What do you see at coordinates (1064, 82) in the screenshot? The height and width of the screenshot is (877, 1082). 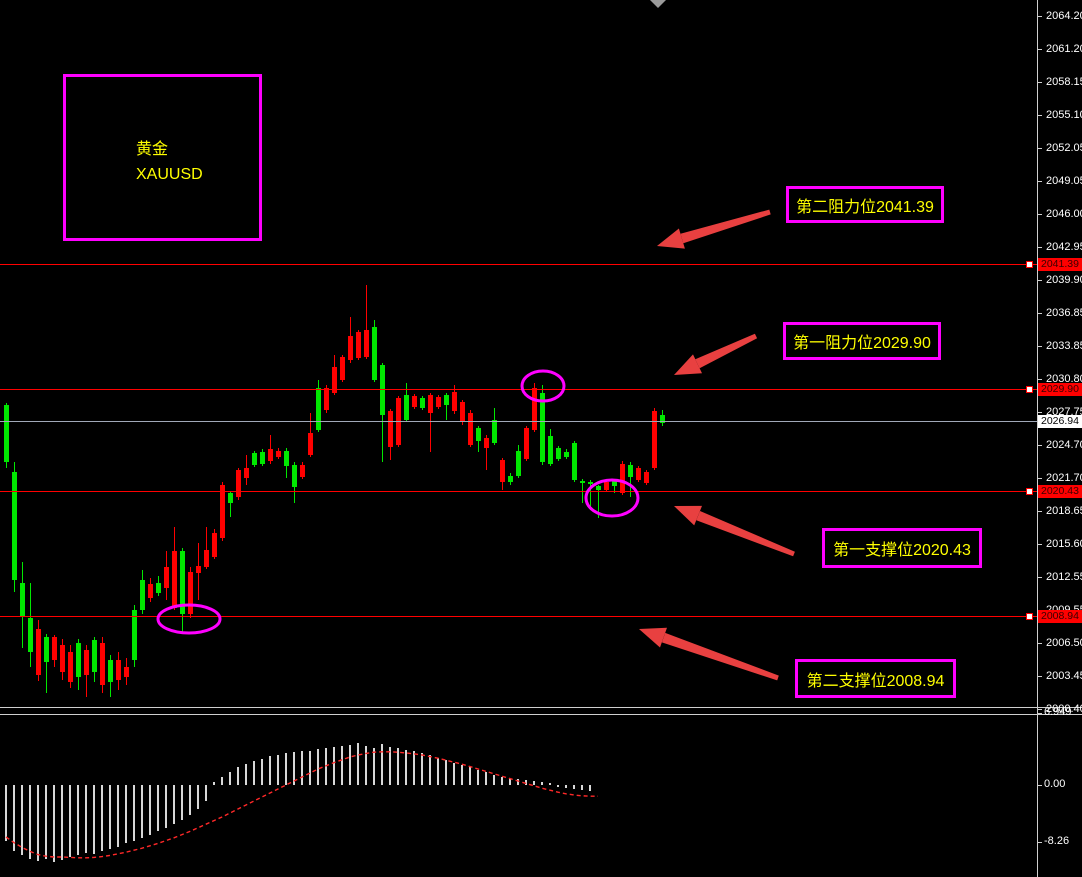 I see `y-axis-label: 2058.15` at bounding box center [1064, 82].